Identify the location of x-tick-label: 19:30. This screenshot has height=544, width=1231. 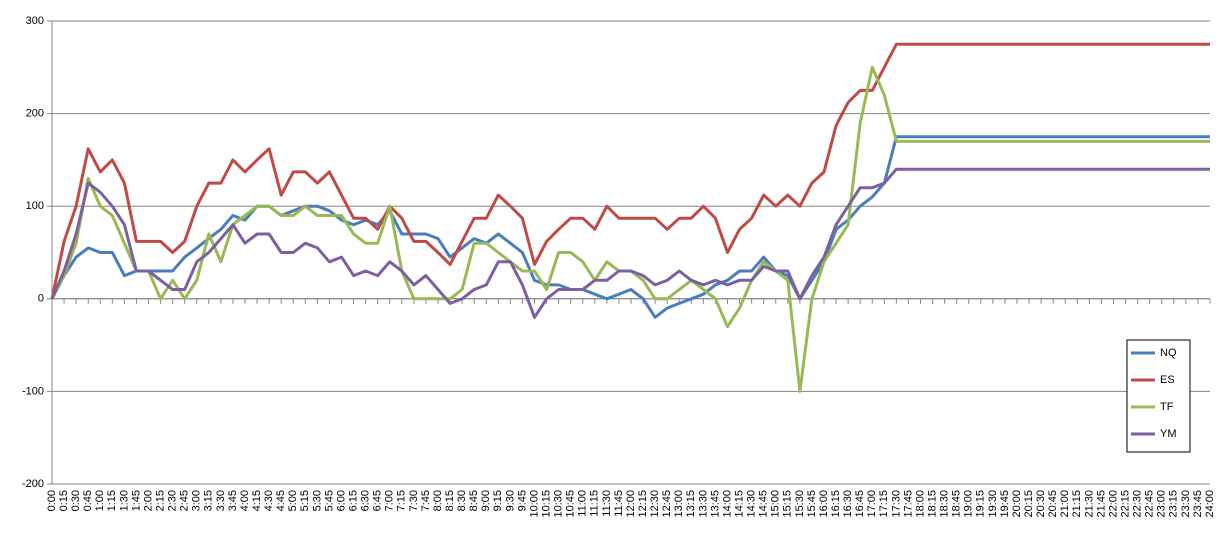
(993, 504).